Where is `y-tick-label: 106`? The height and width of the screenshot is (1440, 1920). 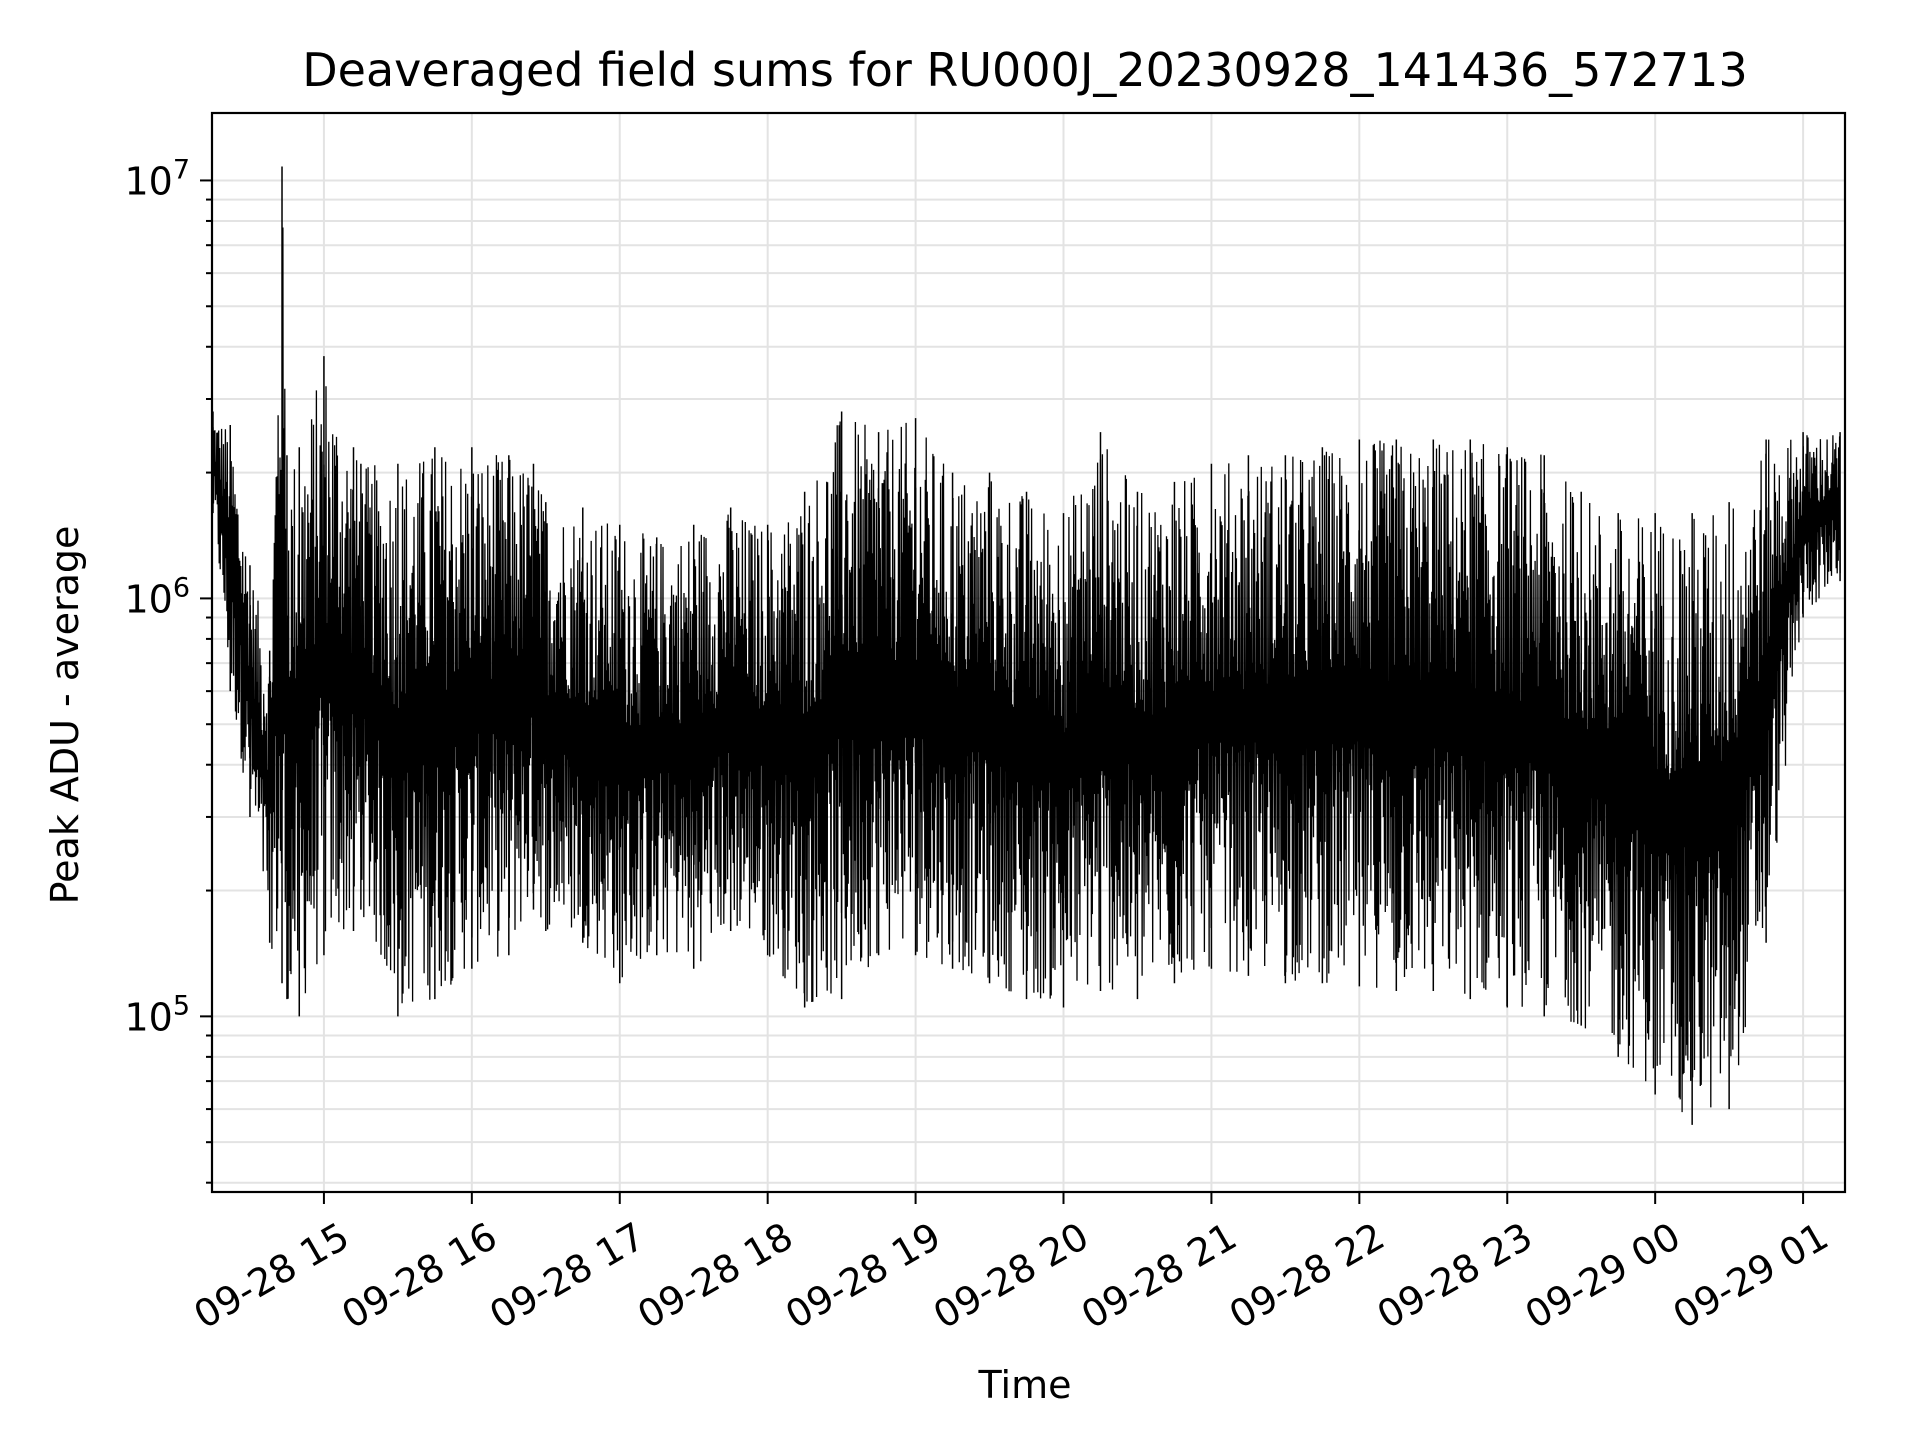 y-tick-label: 106 is located at coordinates (157, 596).